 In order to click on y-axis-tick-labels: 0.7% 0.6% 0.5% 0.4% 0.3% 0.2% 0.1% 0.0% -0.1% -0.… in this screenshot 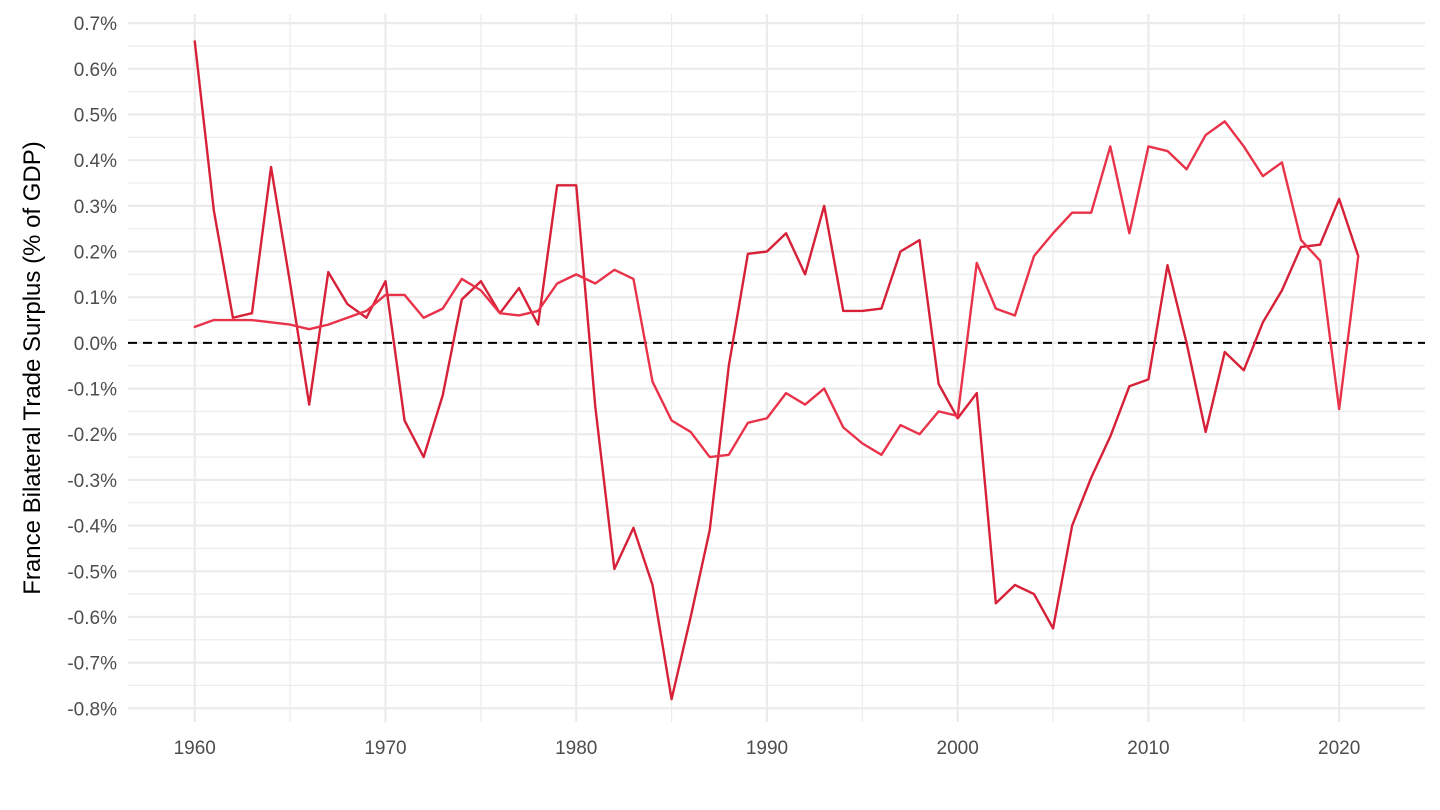, I will do `click(92, 367)`.